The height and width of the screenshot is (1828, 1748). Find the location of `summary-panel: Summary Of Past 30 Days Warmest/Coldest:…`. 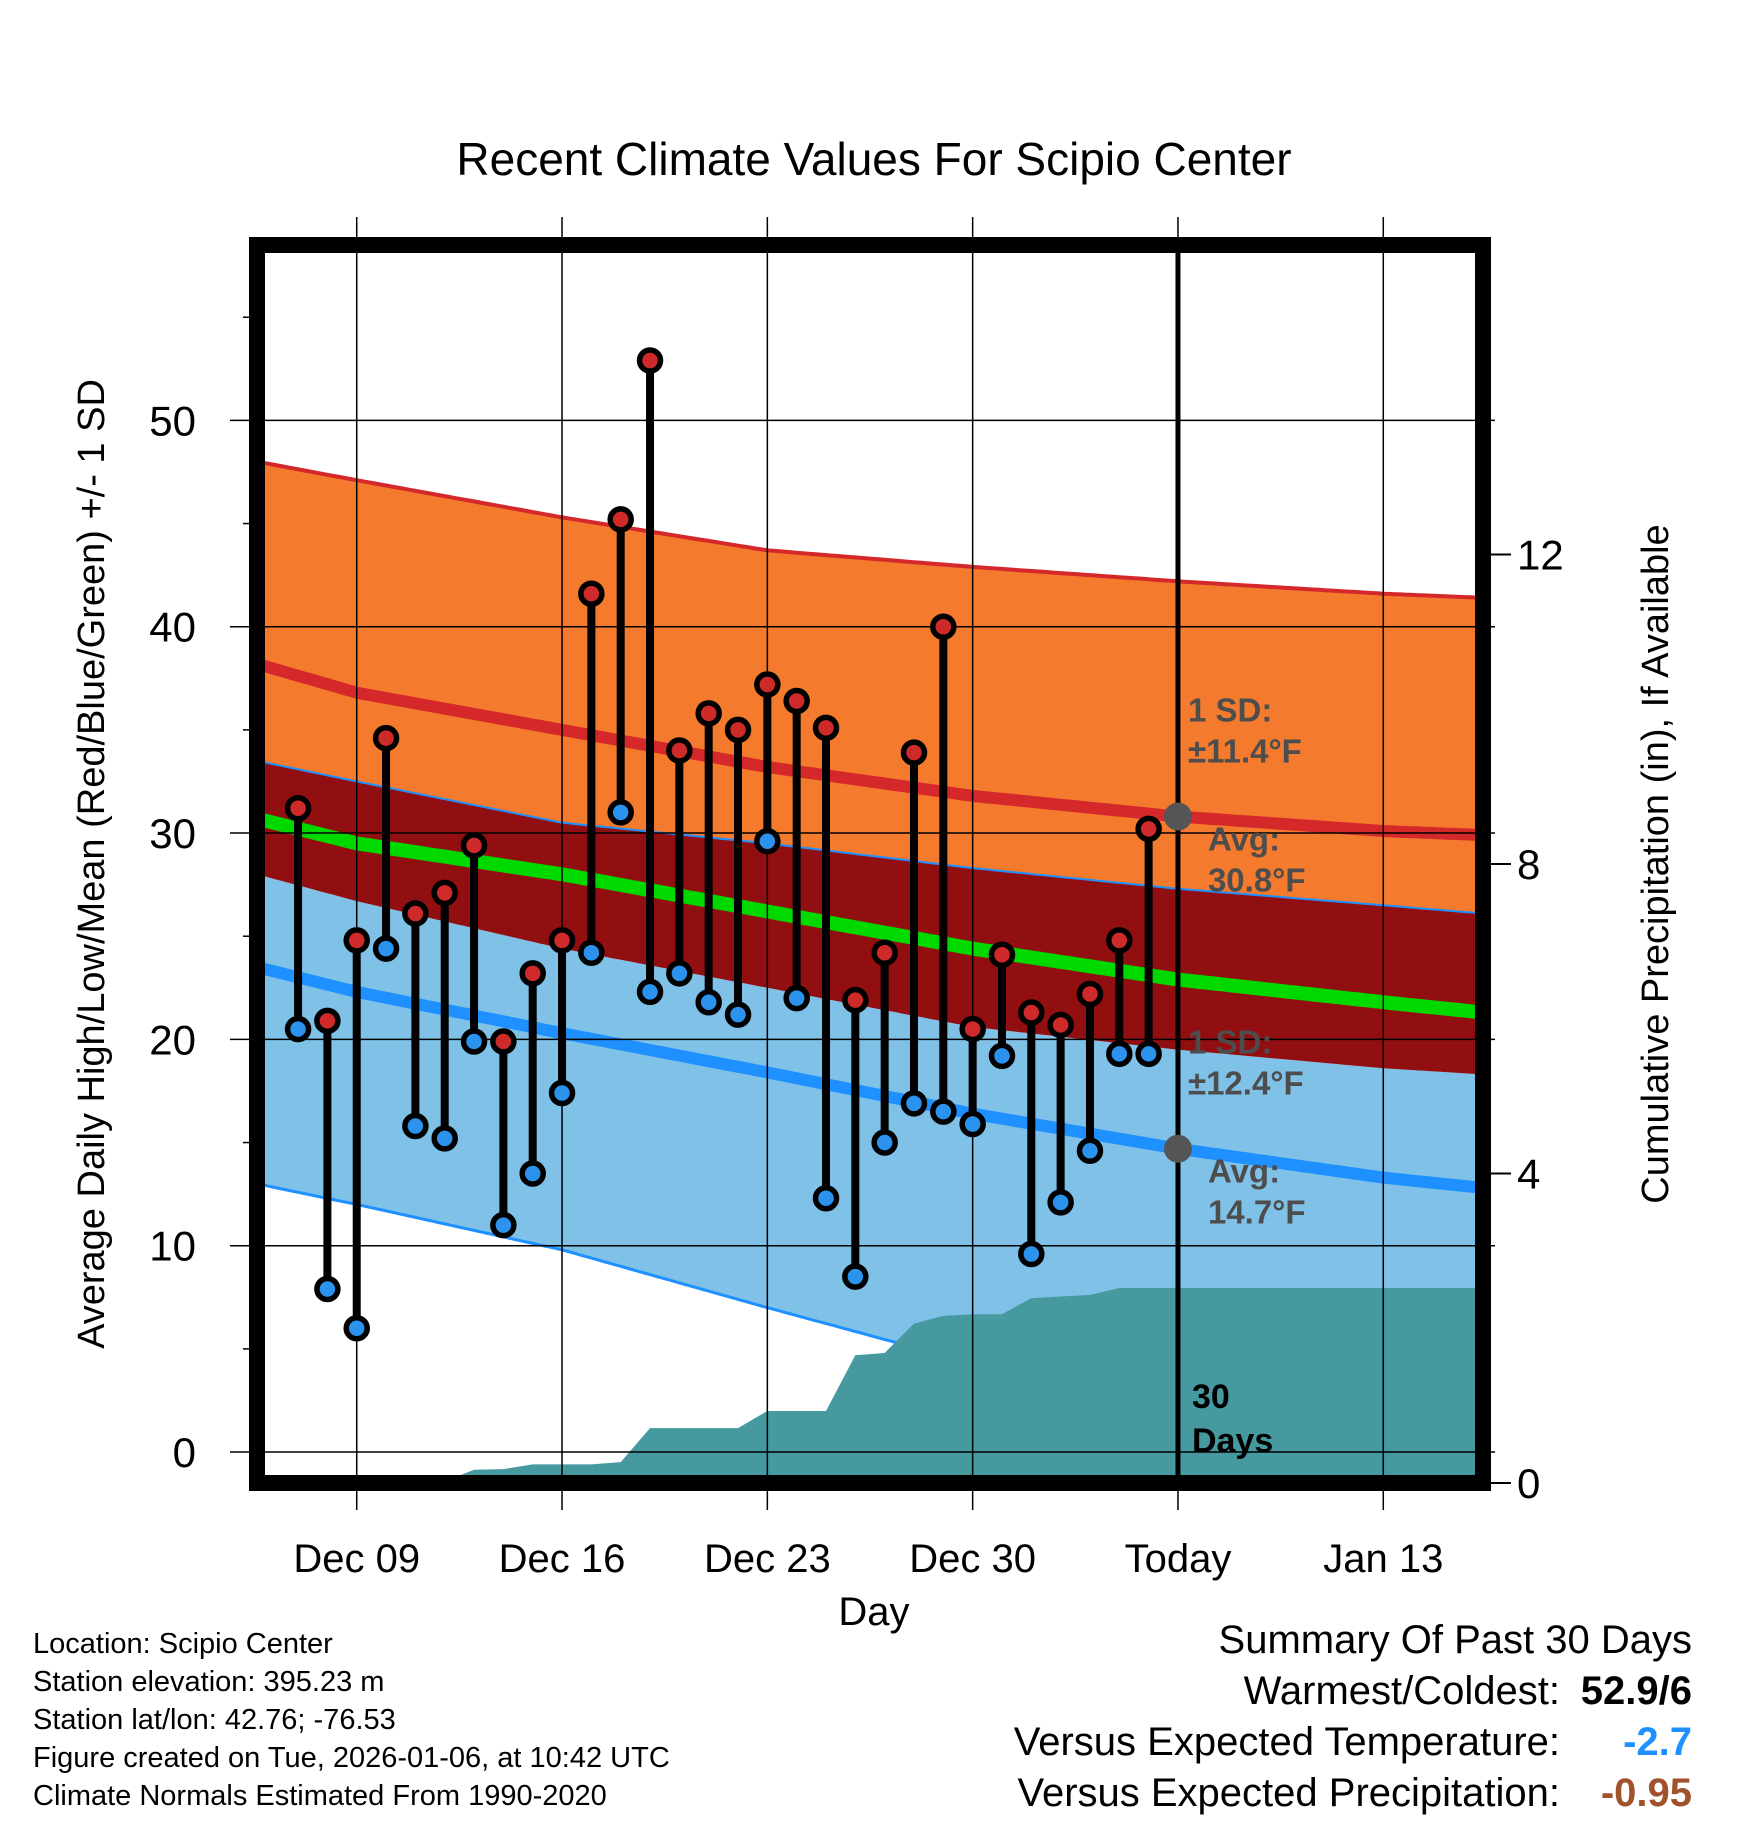

summary-panel: Summary Of Past 30 Days Warmest/Coldest:… is located at coordinates (1282, 1720).